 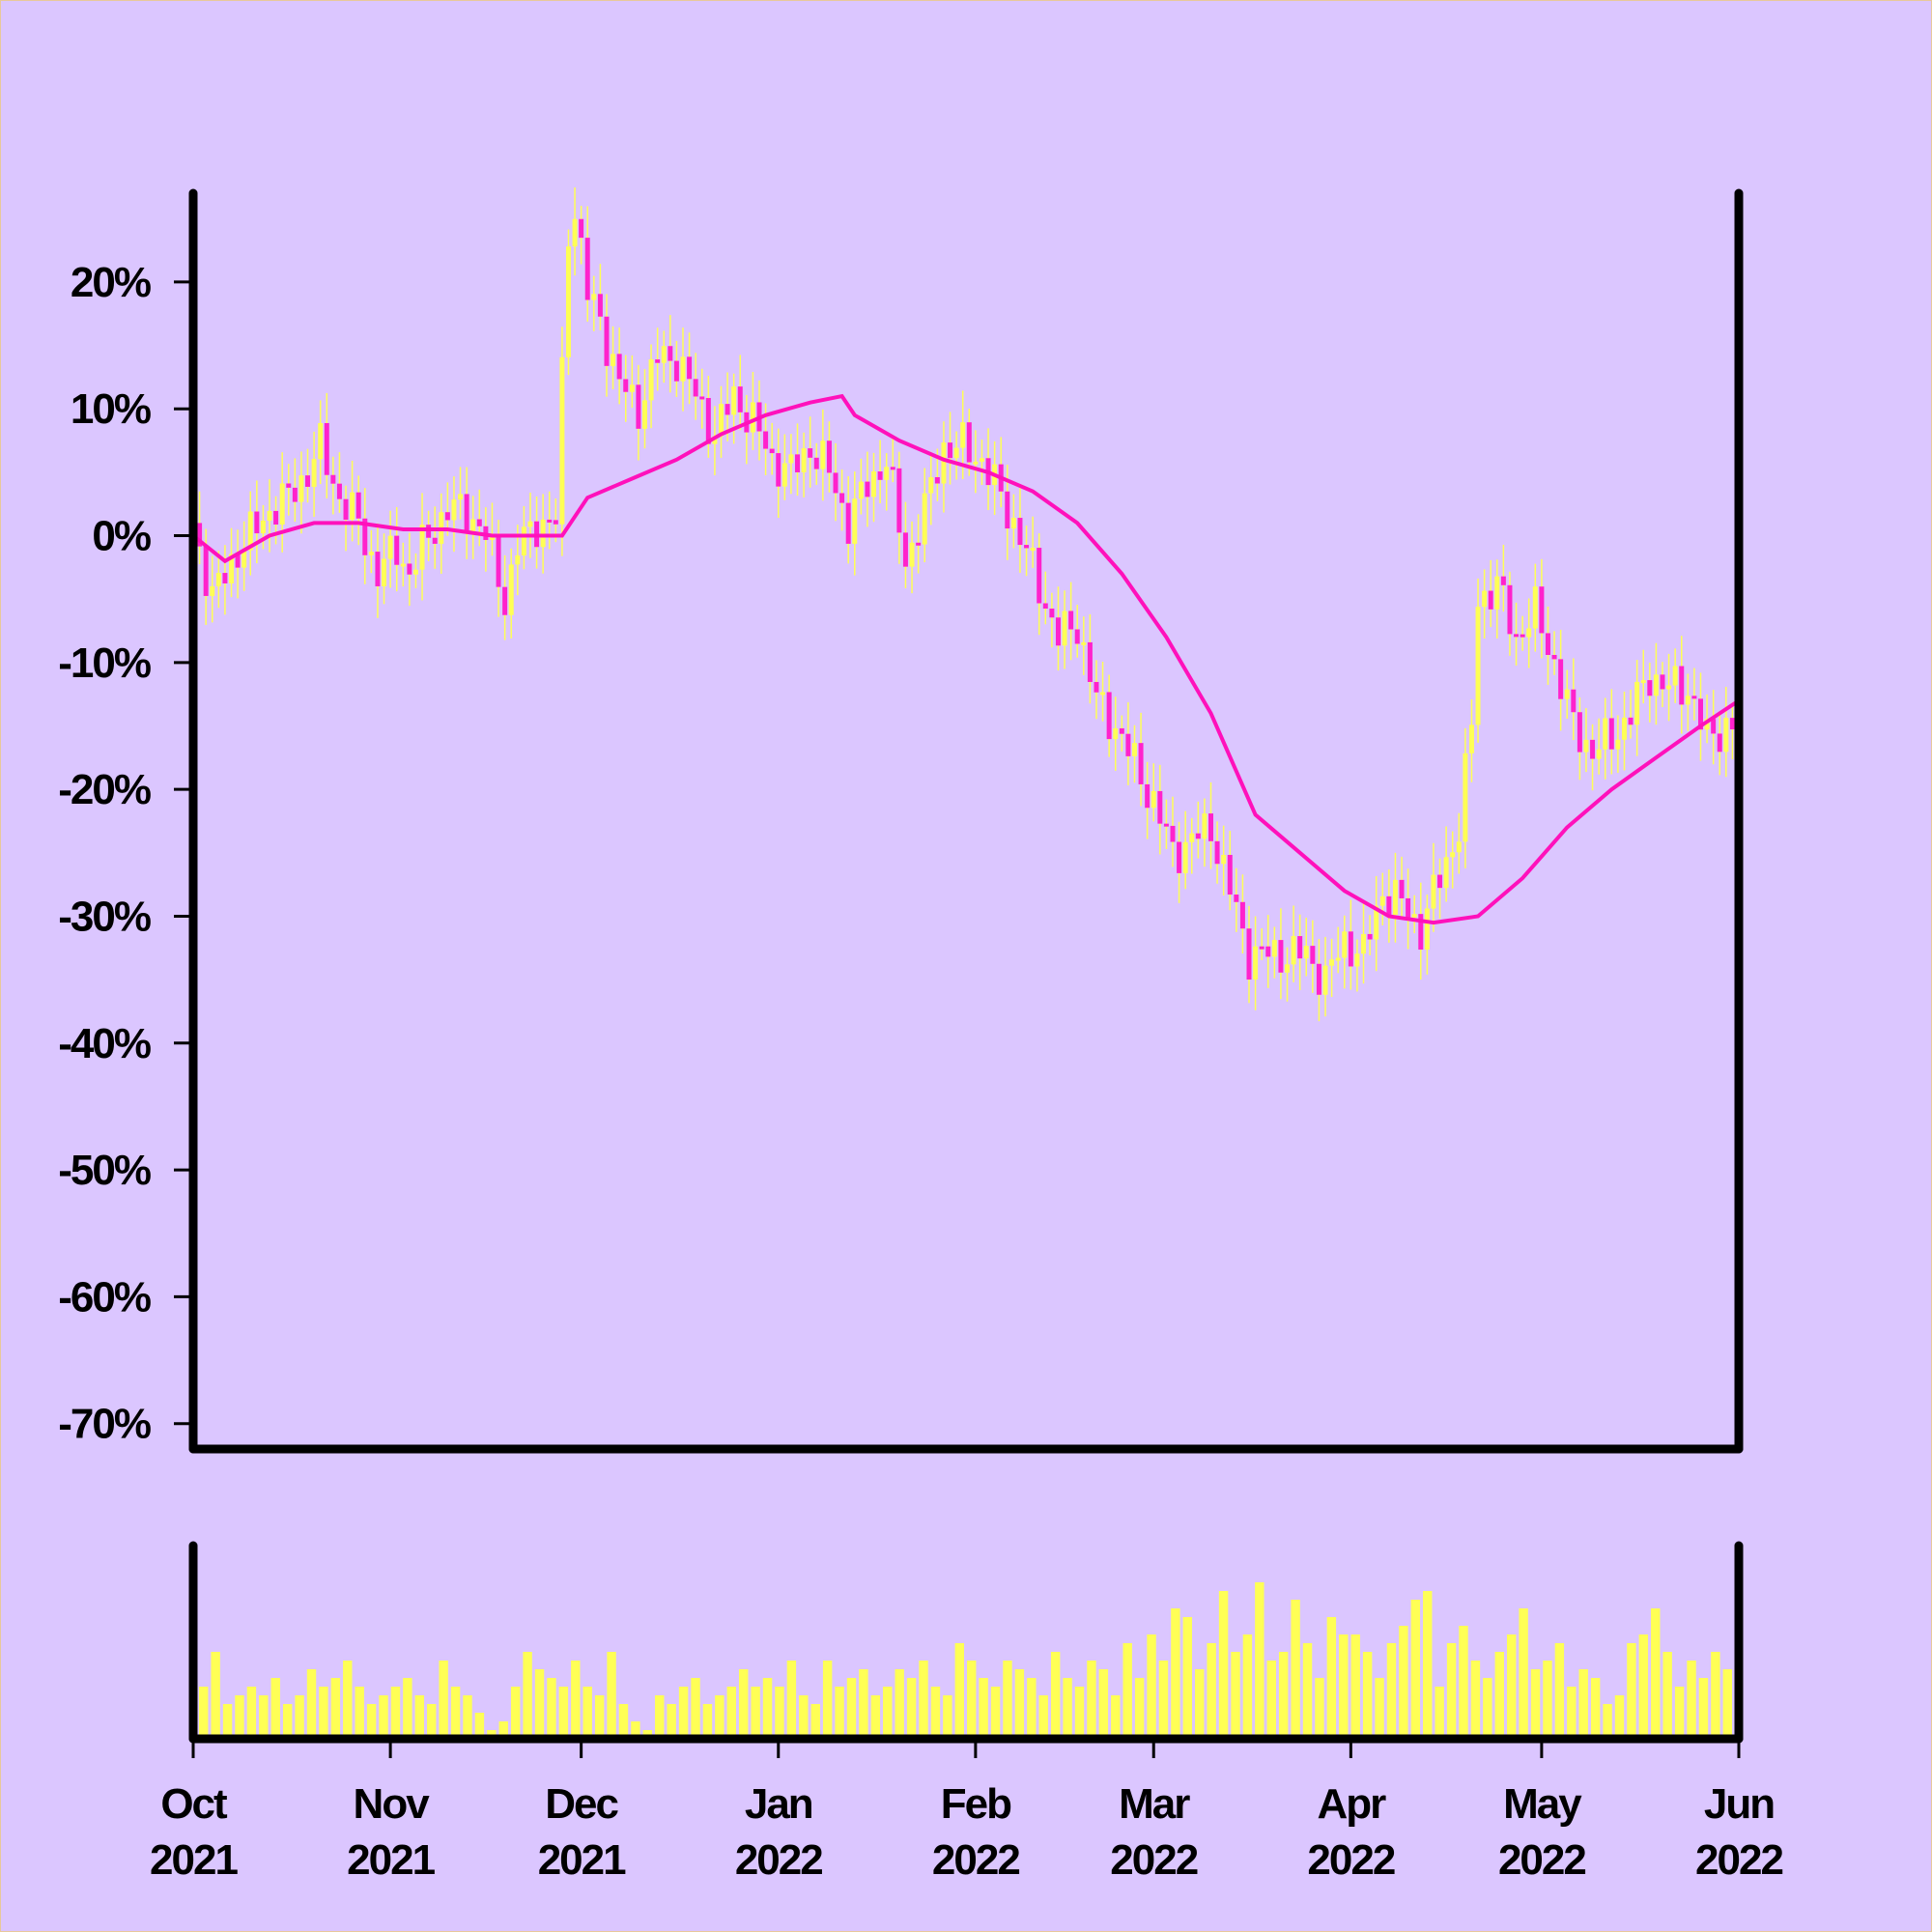 What do you see at coordinates (1351, 1804) in the screenshot?
I see `x-tick-month: Apr` at bounding box center [1351, 1804].